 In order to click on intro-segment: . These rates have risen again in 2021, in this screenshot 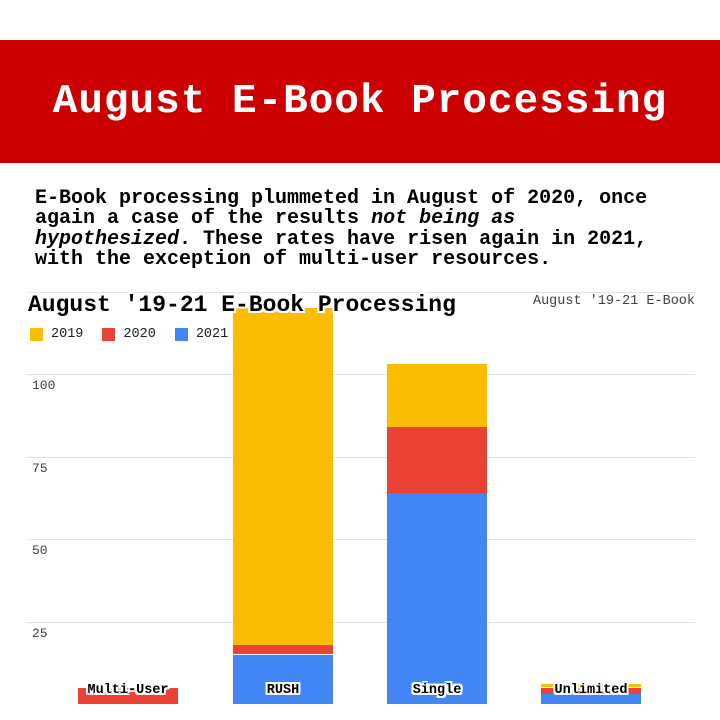, I will do `click(413, 239)`.